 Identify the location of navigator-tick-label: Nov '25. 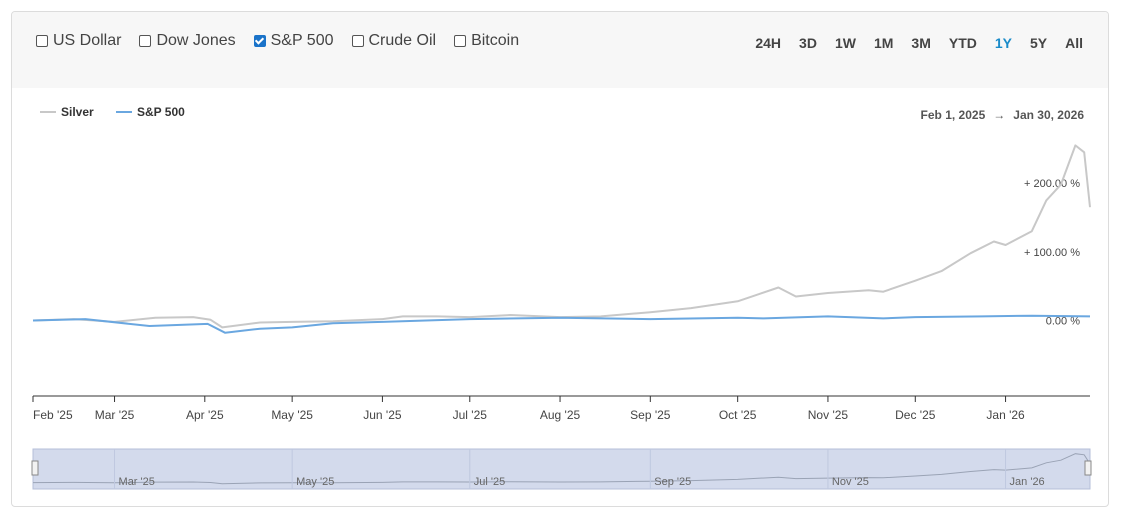
(850, 482).